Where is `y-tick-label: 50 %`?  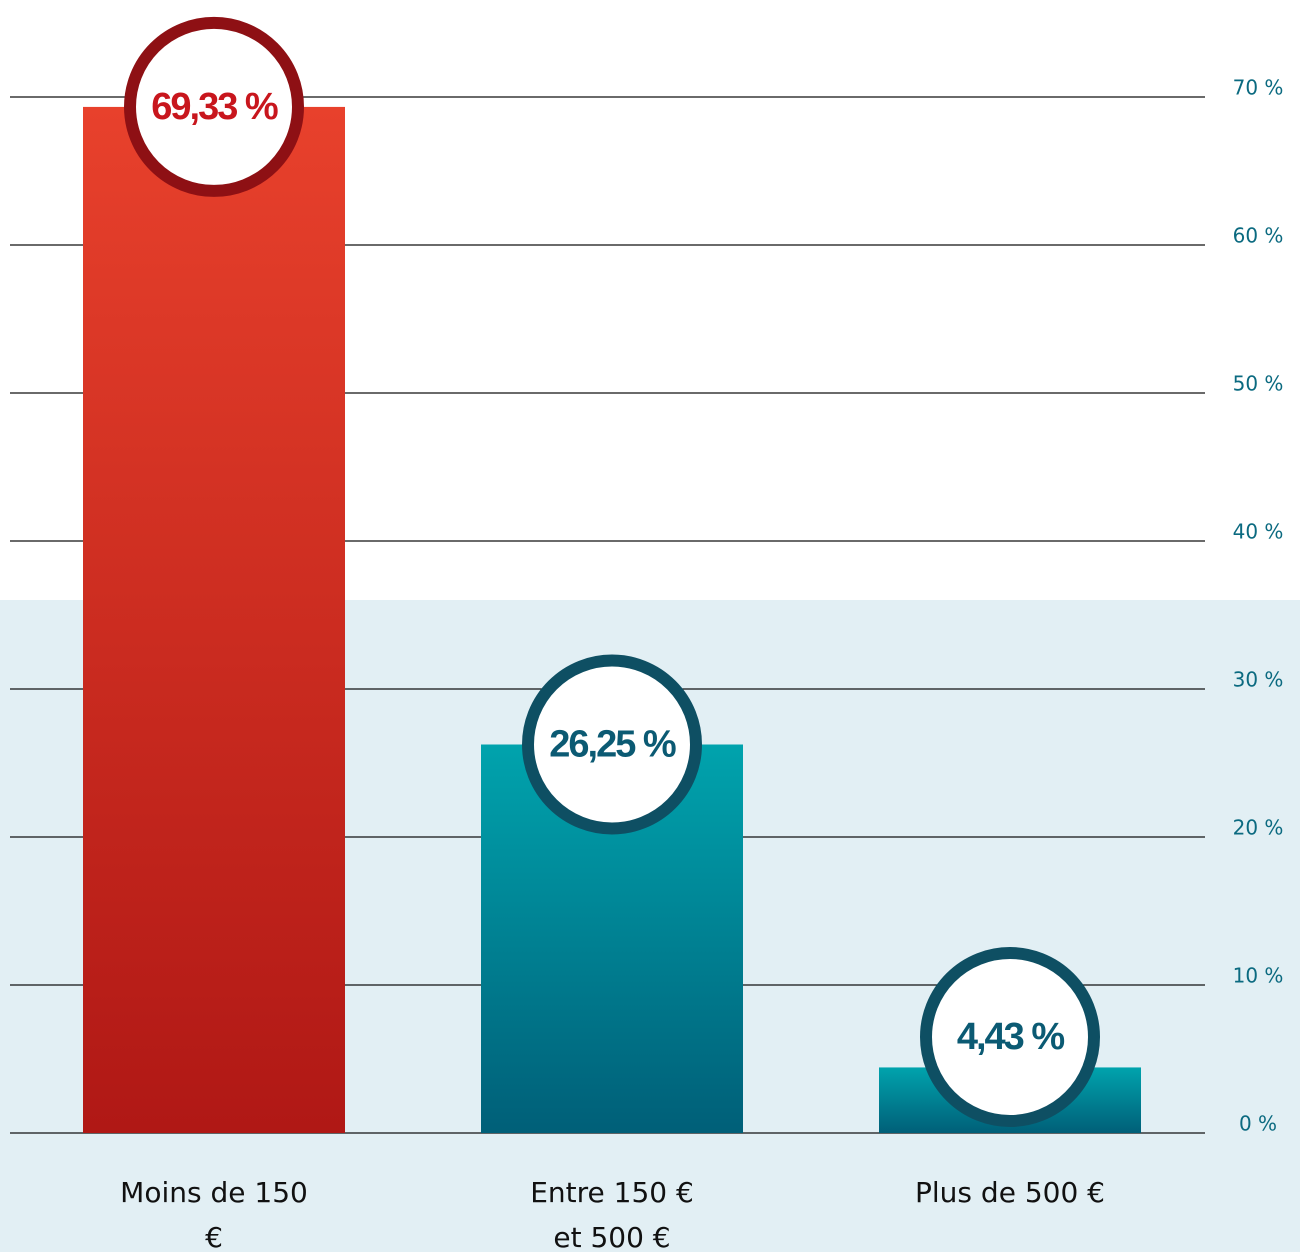
y-tick-label: 50 % is located at coordinates (1258, 384).